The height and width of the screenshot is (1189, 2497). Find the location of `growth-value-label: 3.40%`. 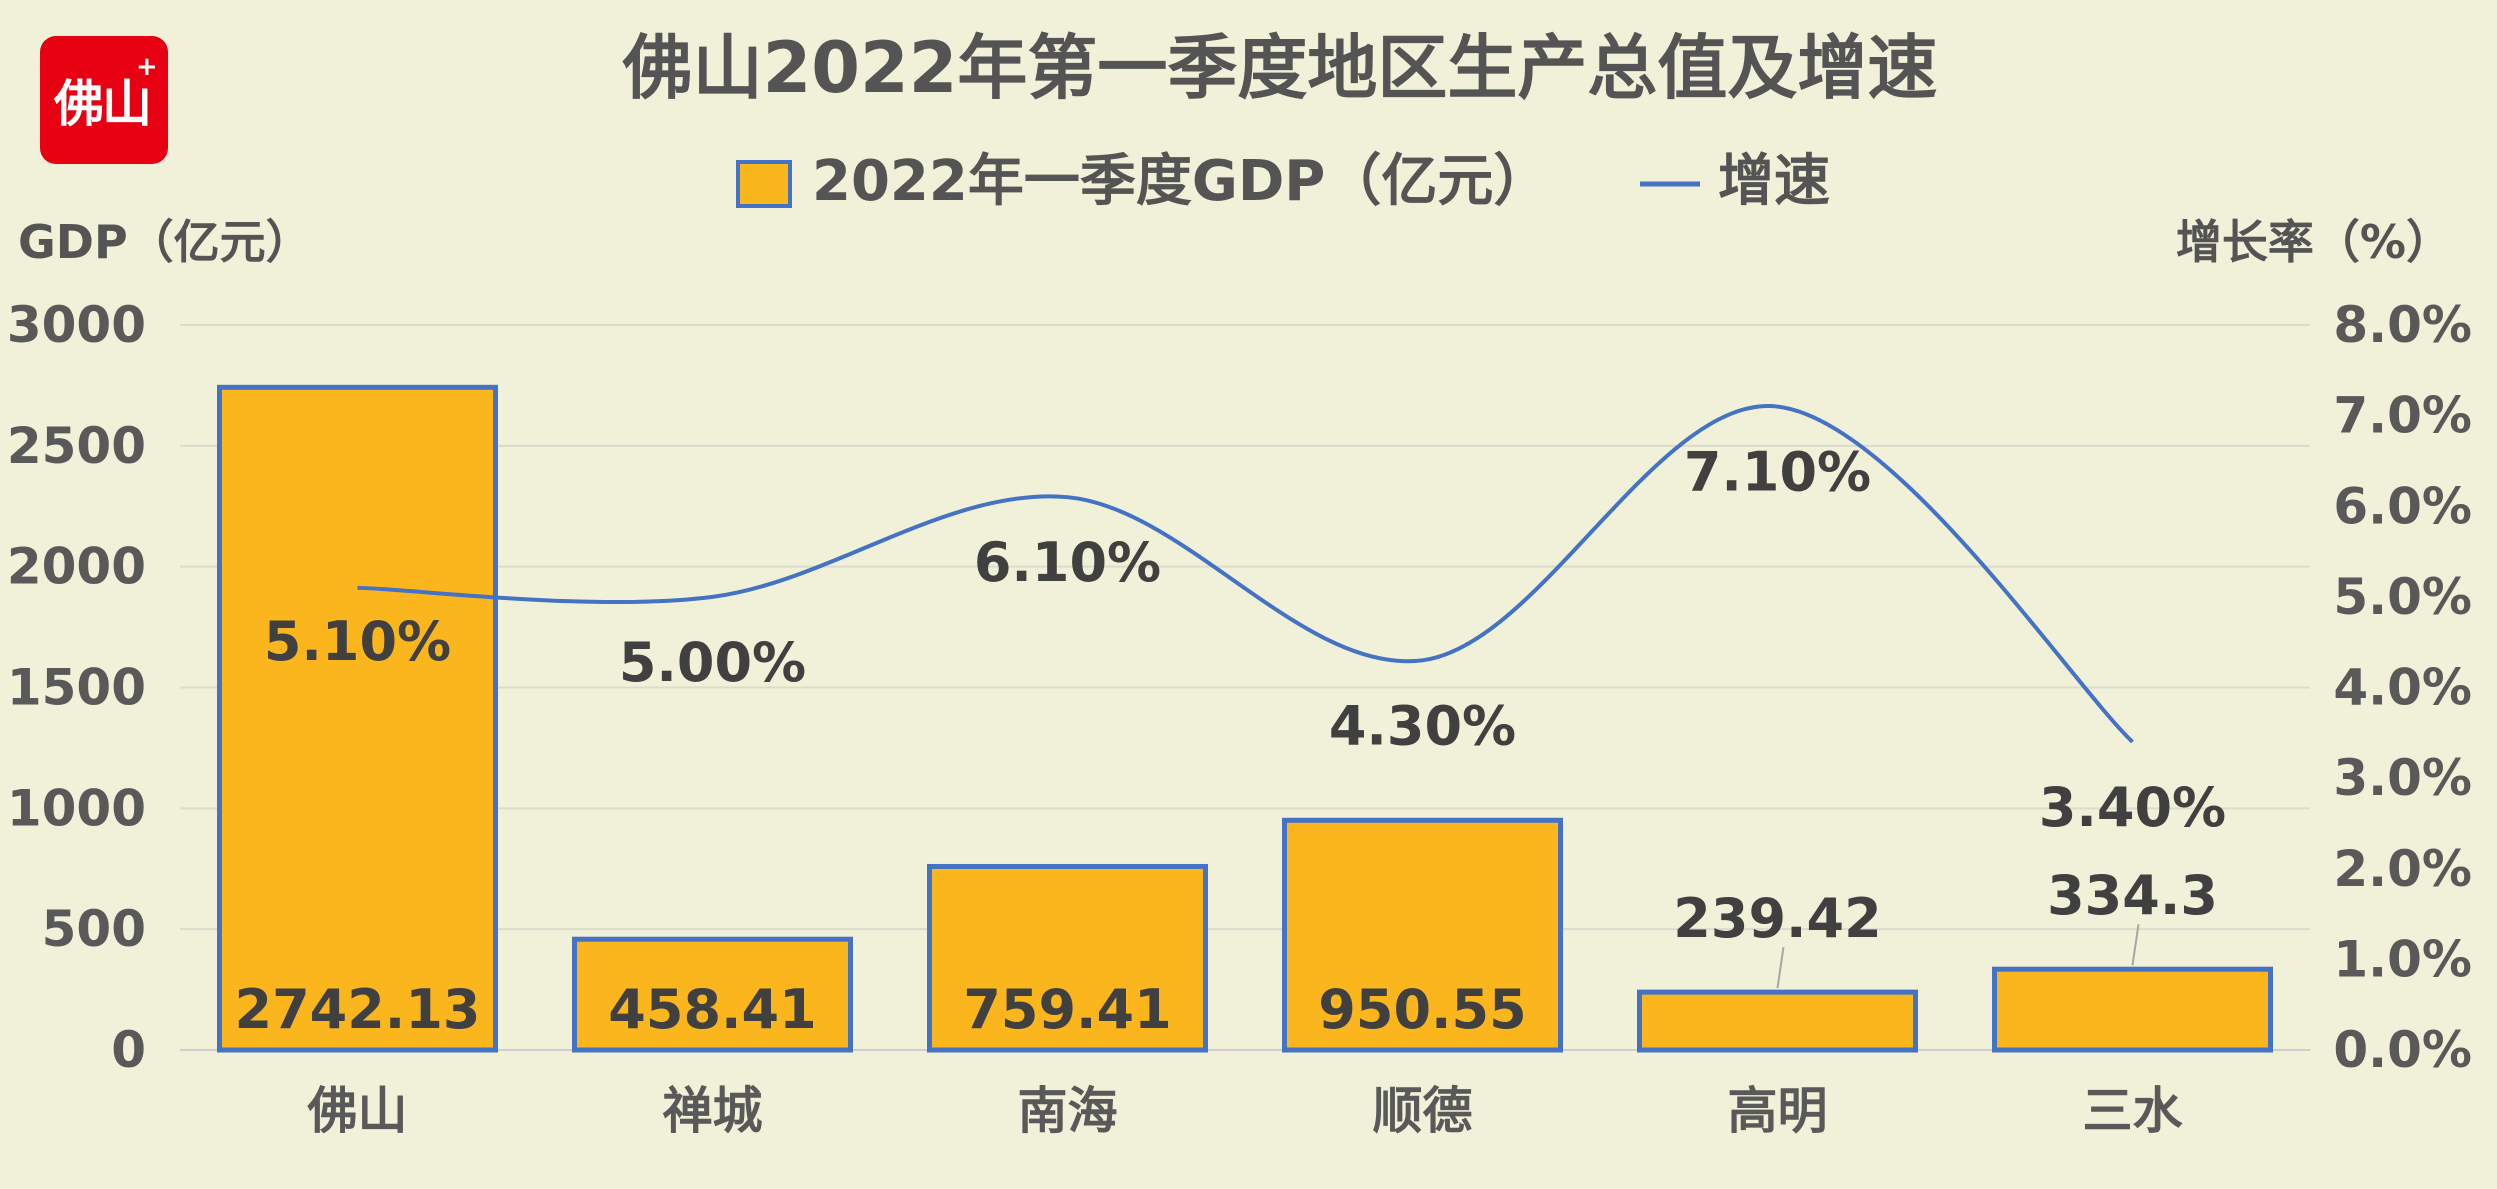

growth-value-label: 3.40% is located at coordinates (2132, 807).